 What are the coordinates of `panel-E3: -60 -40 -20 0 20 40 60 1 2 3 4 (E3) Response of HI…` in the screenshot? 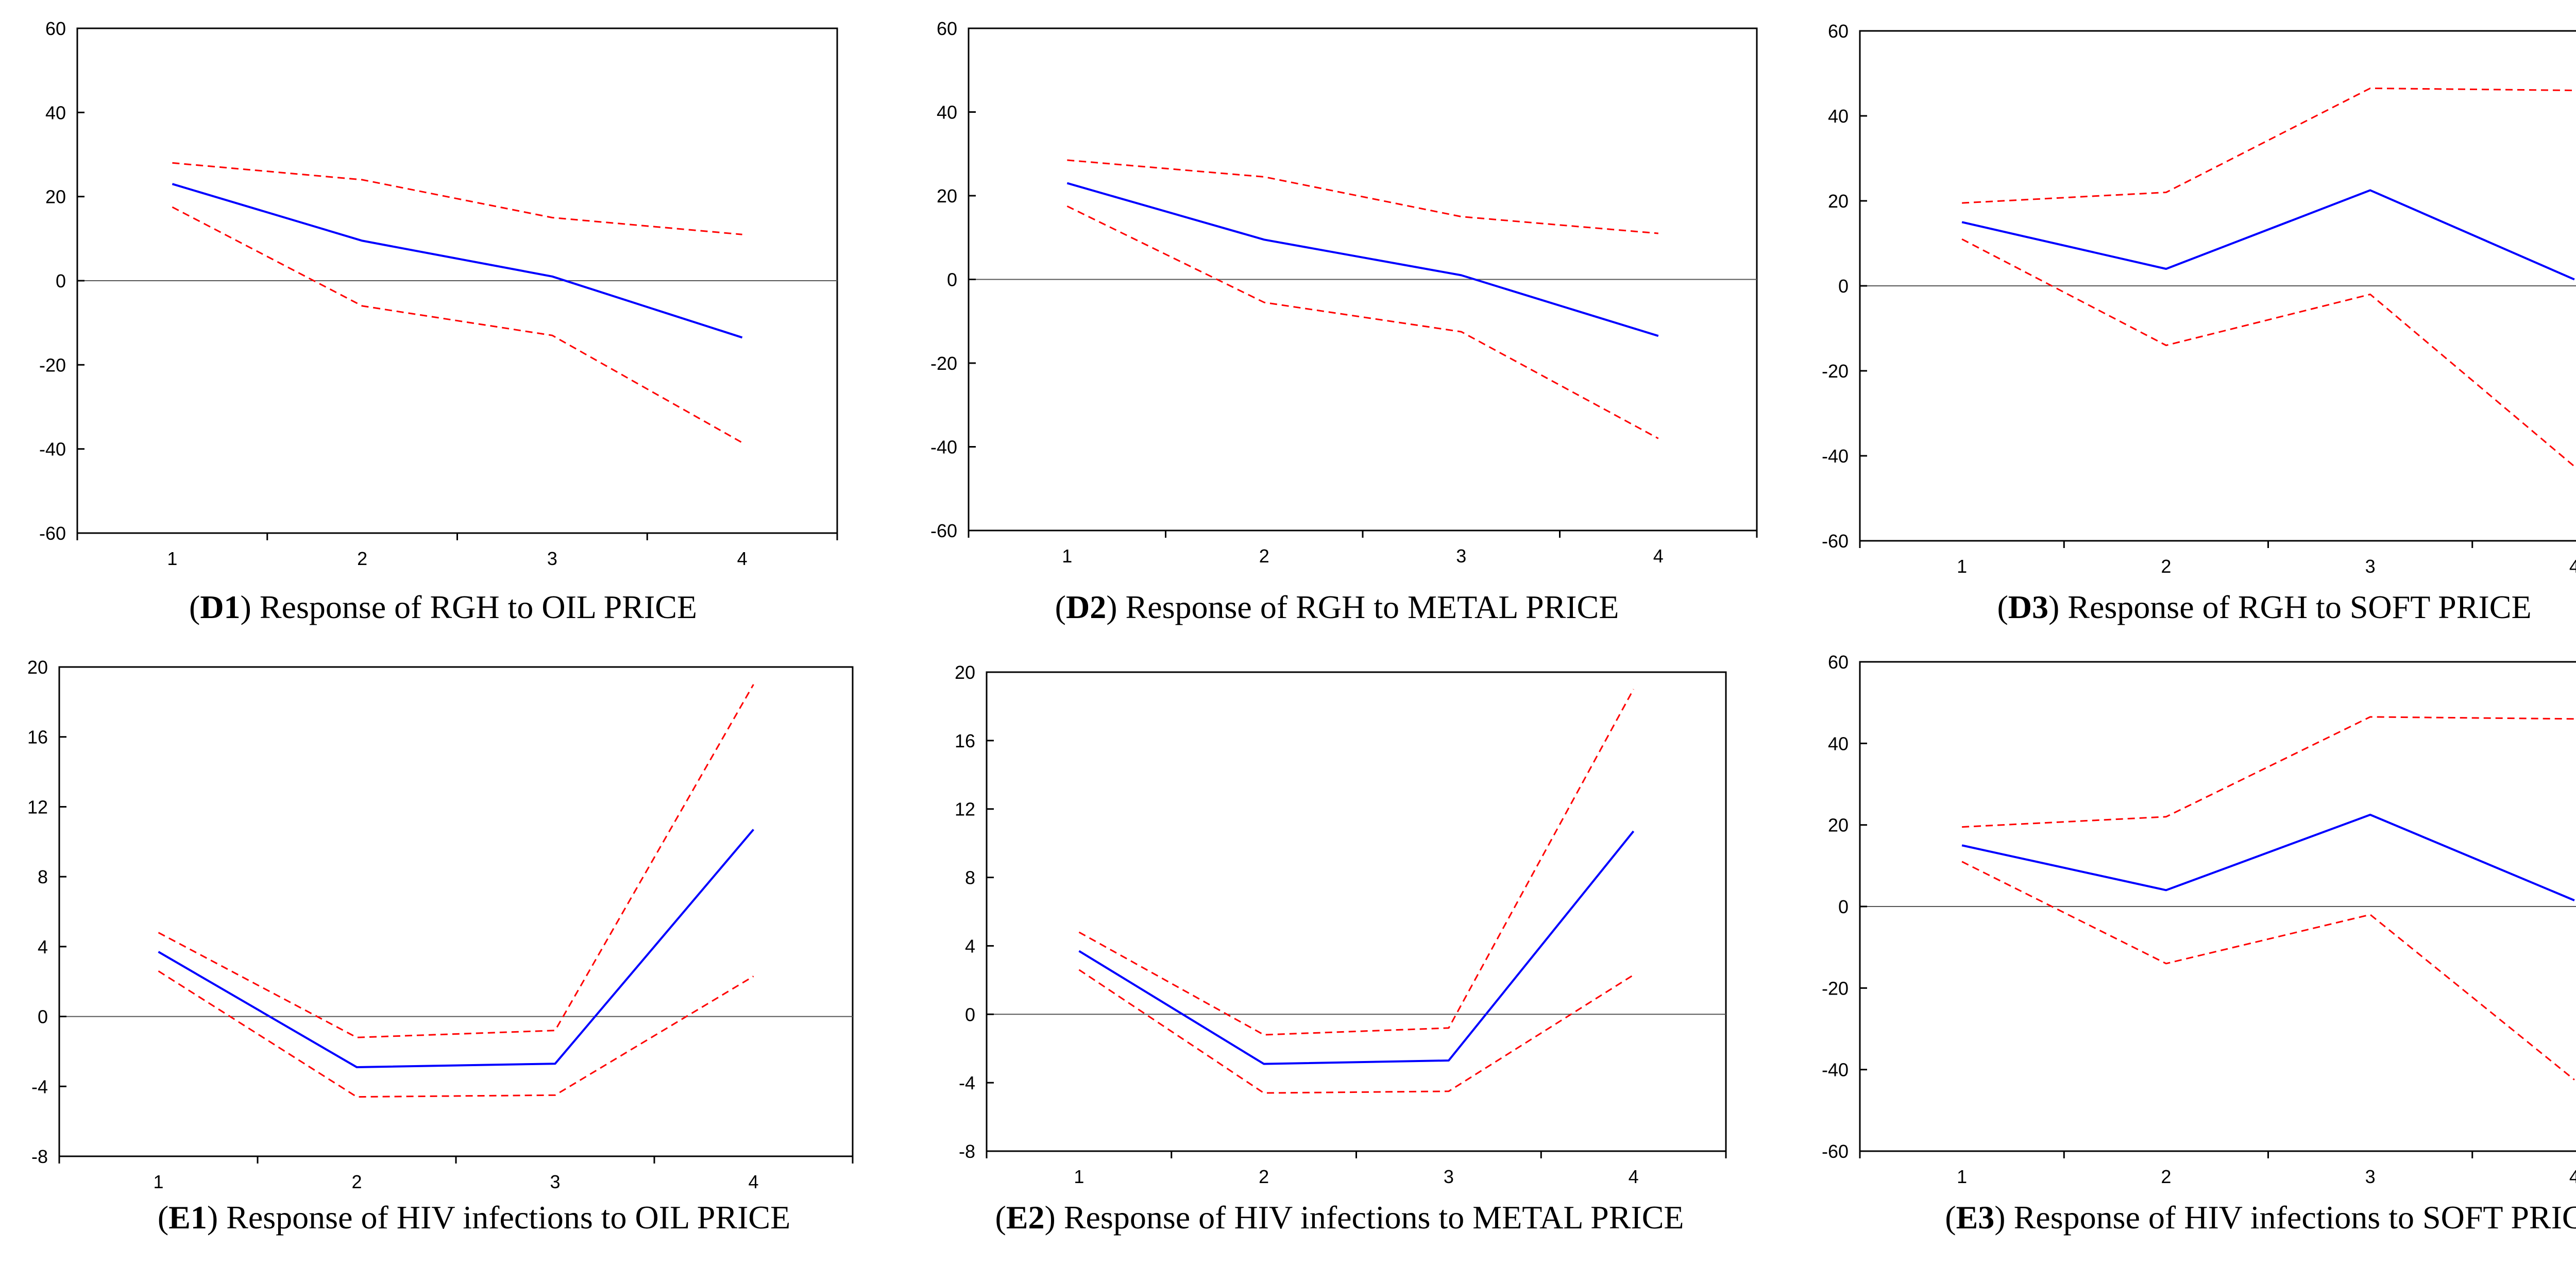 It's located at (2199, 944).